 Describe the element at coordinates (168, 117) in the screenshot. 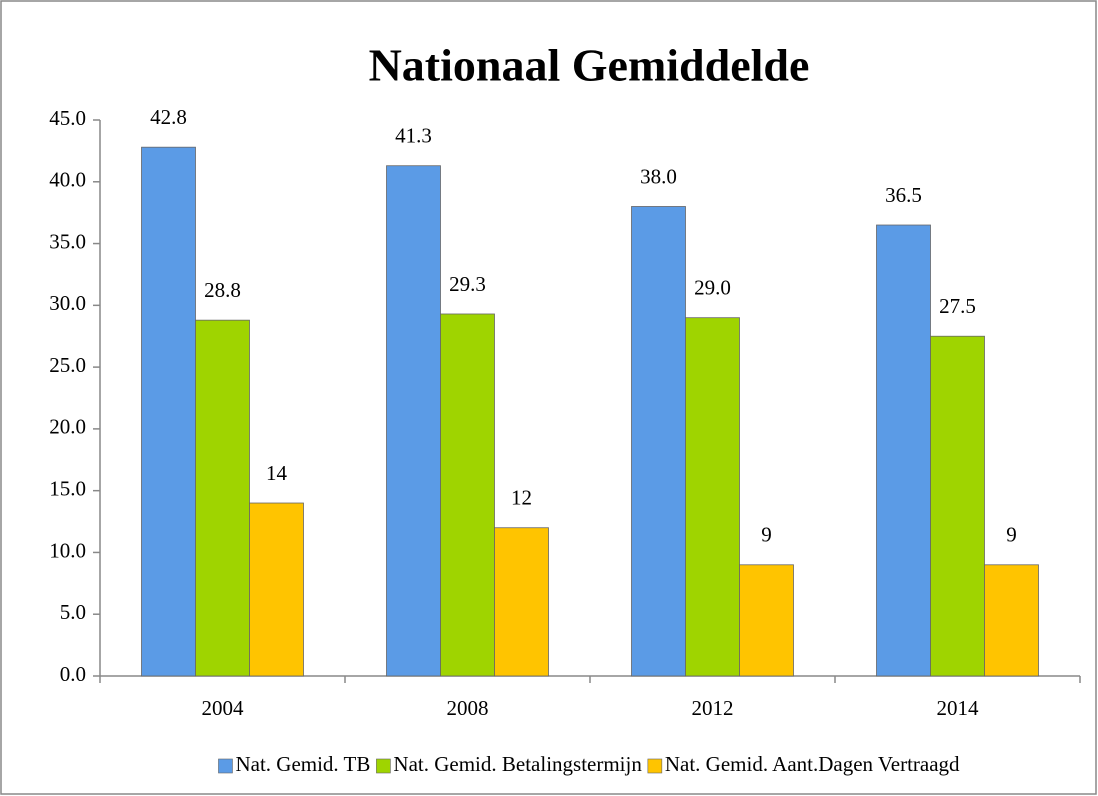

I see `value-label: 42.8` at that location.